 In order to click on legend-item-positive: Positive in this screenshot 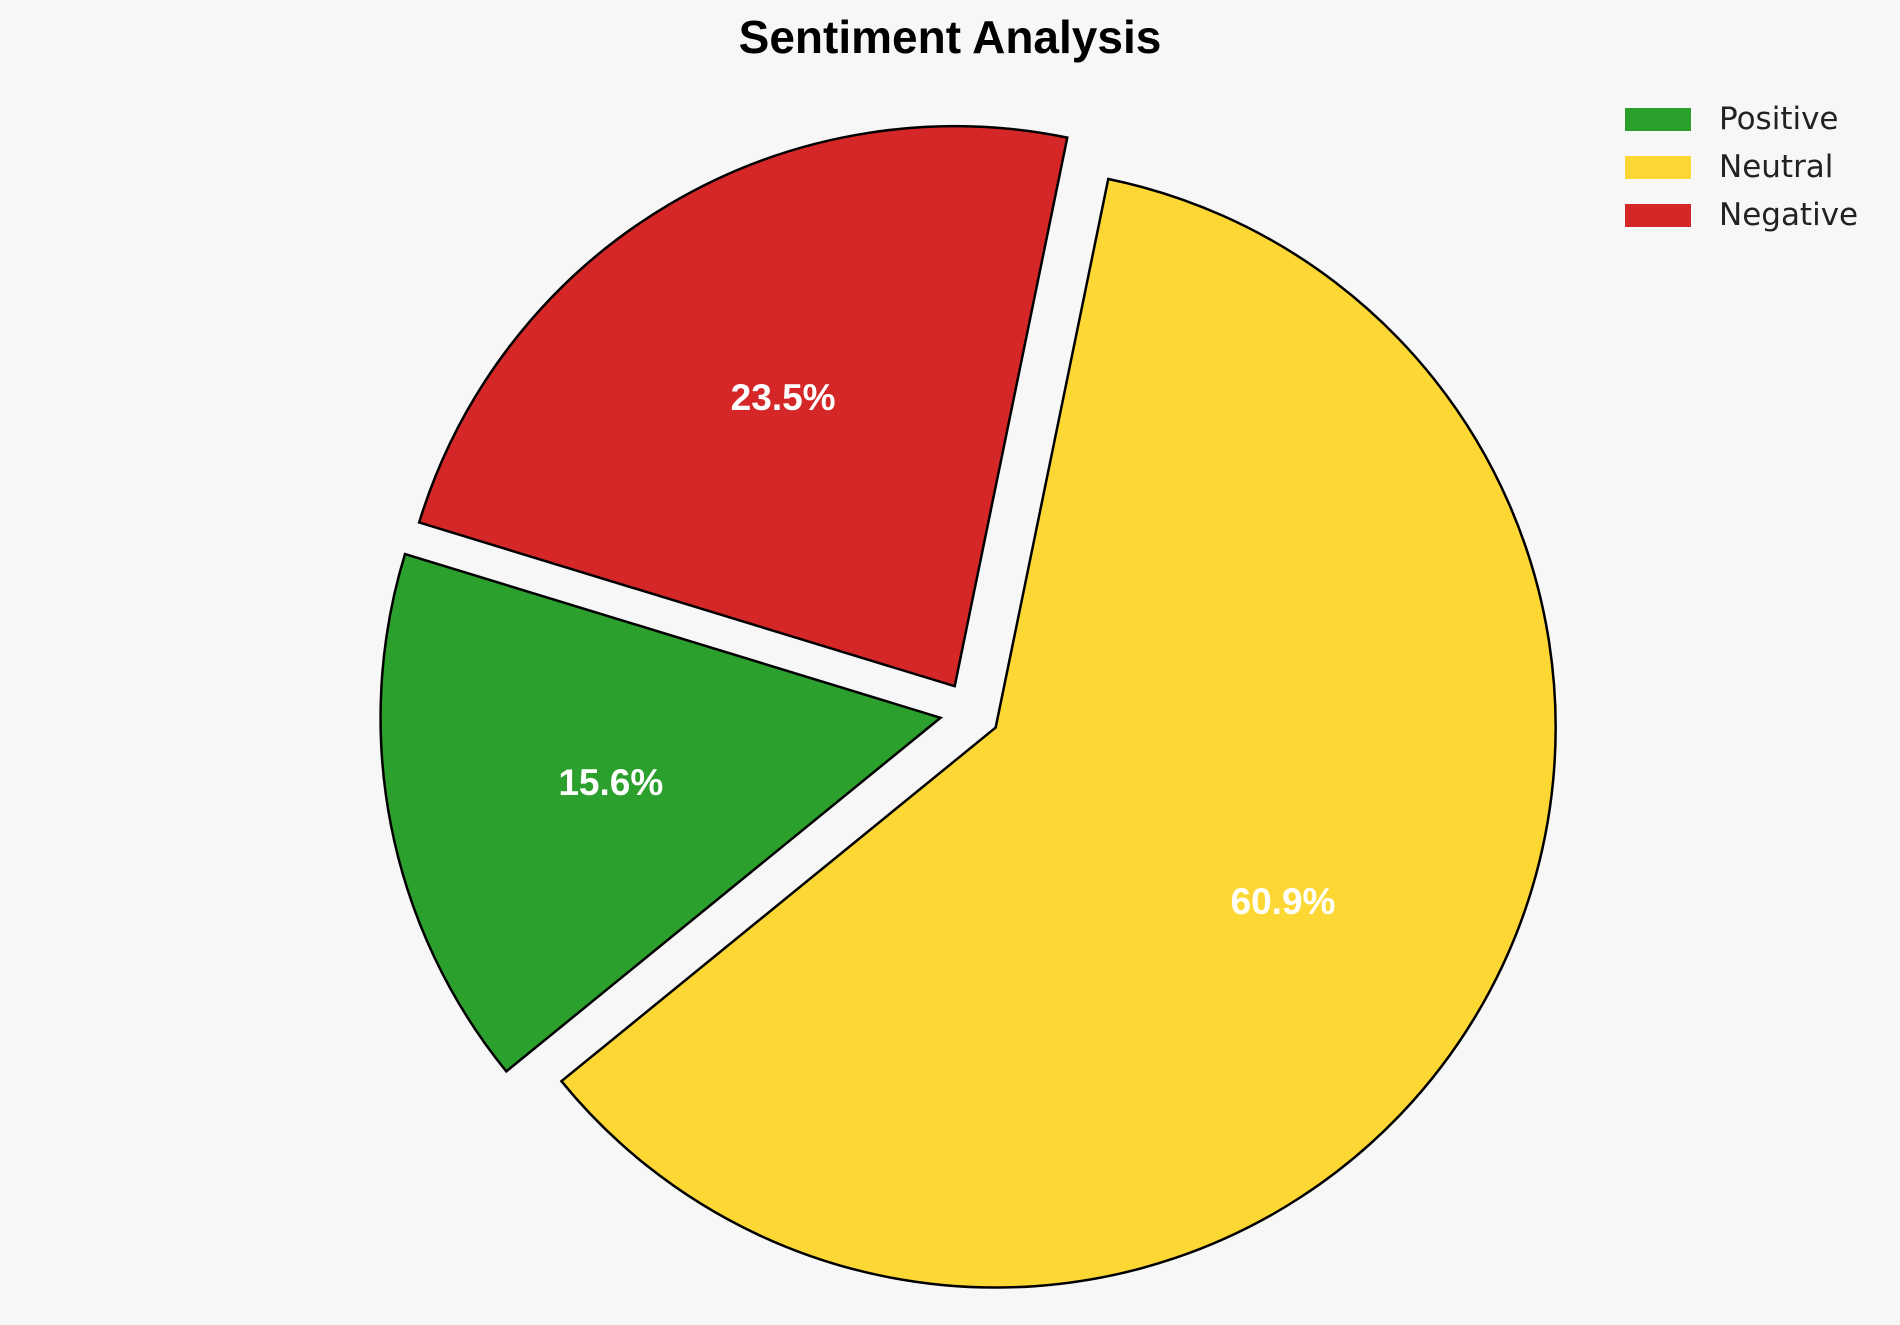, I will do `click(1741, 119)`.